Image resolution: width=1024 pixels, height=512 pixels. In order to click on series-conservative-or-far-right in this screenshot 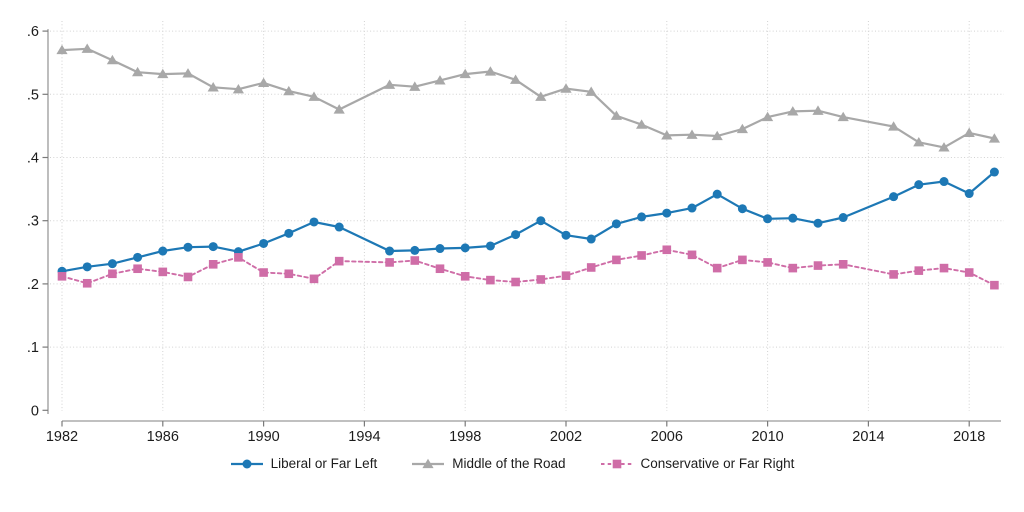, I will do `click(528, 267)`.